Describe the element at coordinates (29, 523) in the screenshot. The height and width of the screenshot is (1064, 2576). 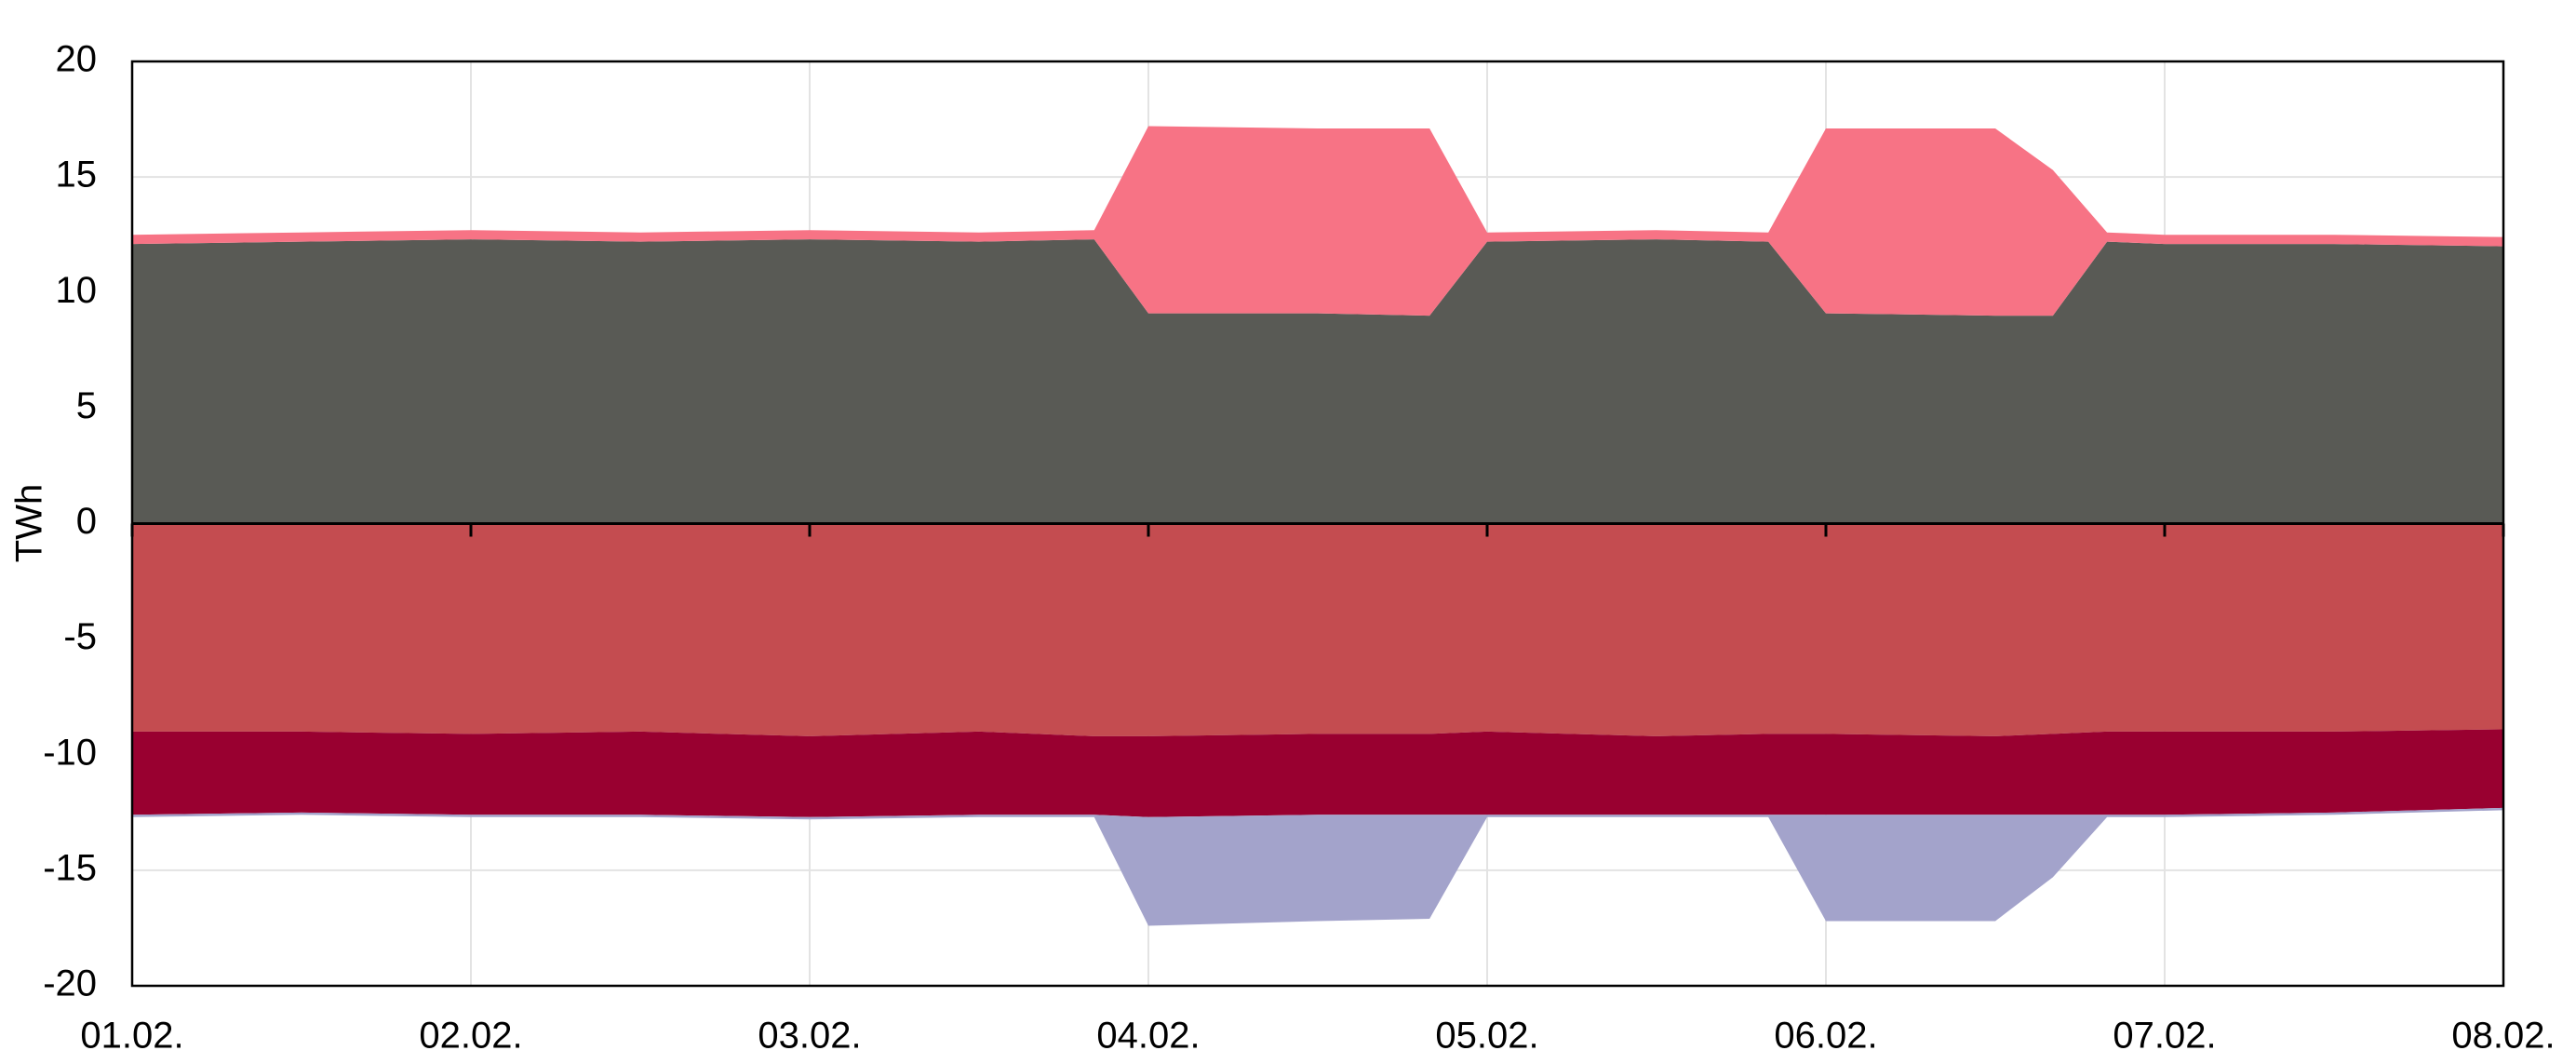
I see `y-axis-label: TWh` at that location.